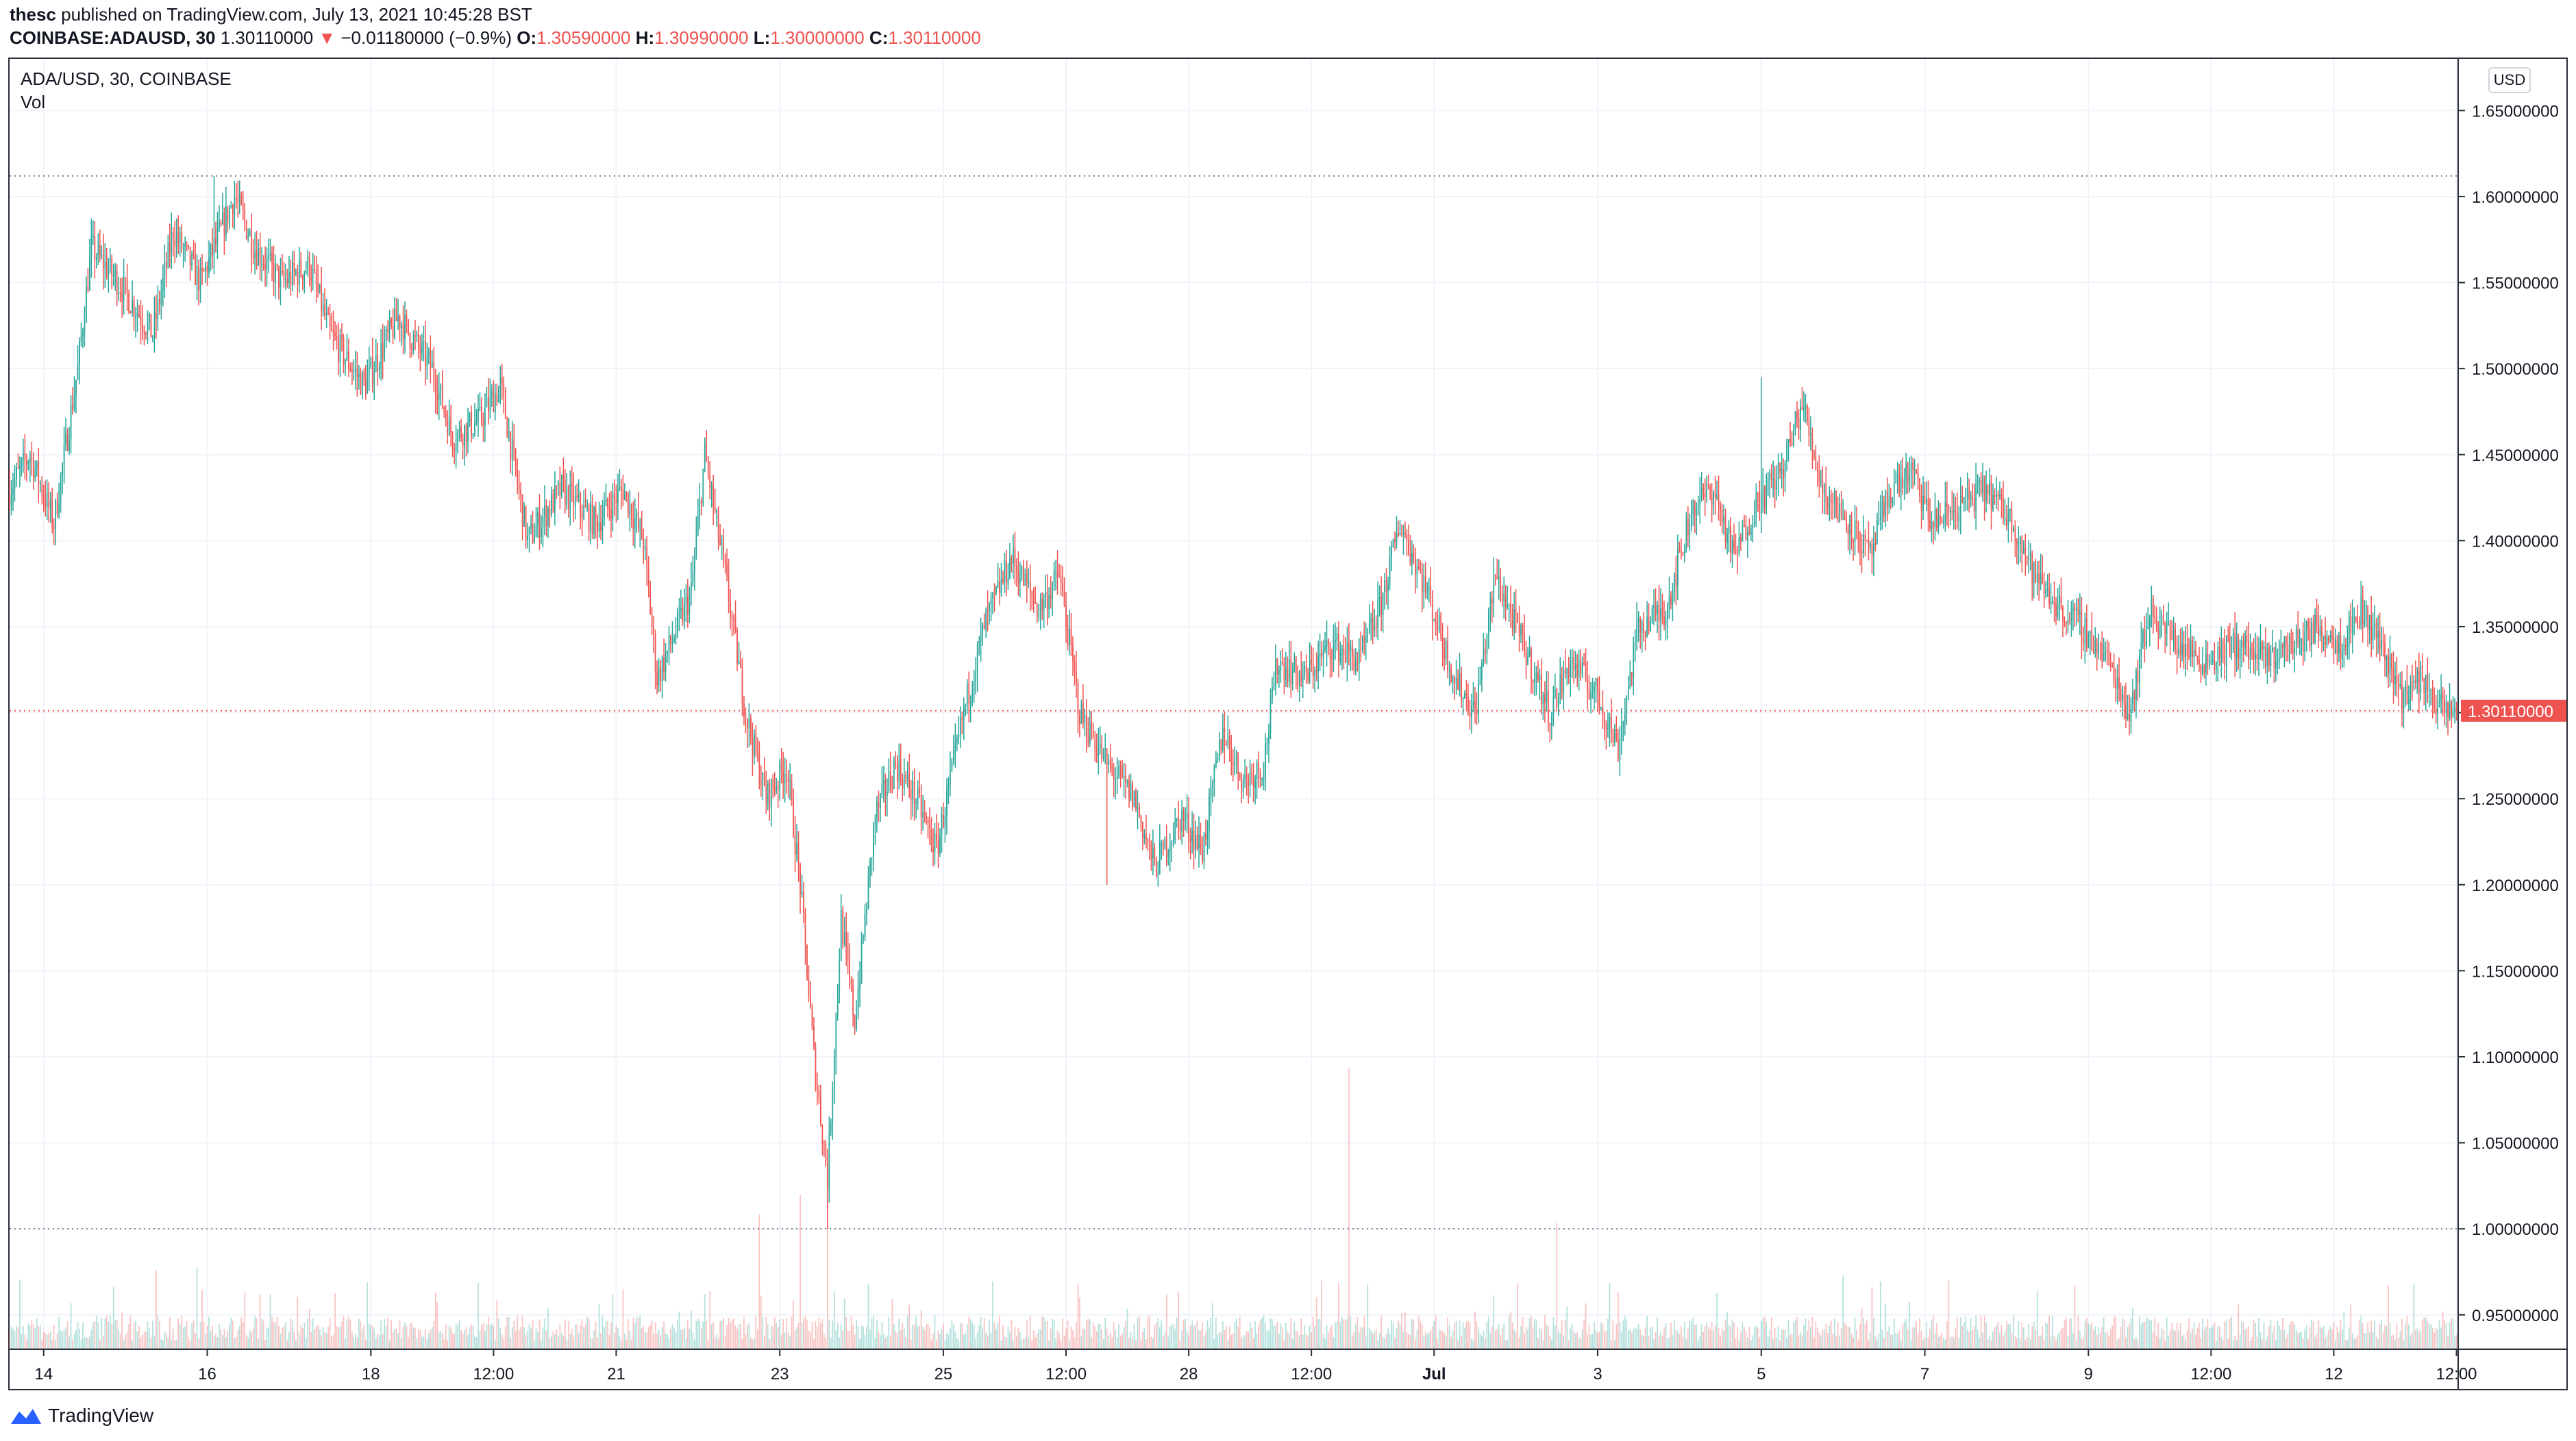  Describe the element at coordinates (2509, 80) in the screenshot. I see `currency-badge: USD` at that location.